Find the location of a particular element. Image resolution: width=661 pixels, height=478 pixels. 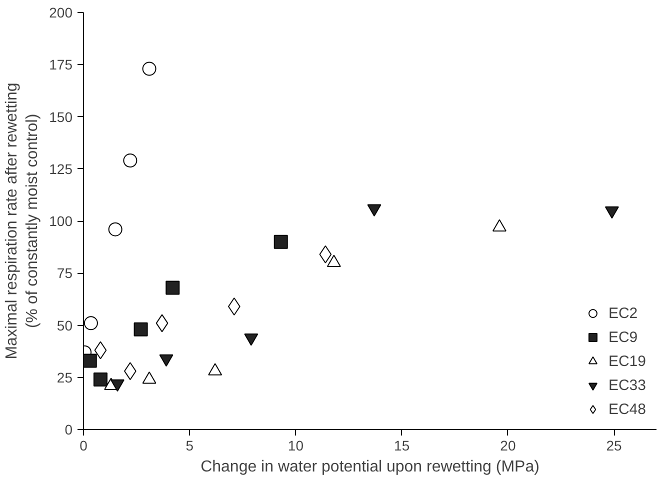

y-tick-label: 150 is located at coordinates (61, 116).